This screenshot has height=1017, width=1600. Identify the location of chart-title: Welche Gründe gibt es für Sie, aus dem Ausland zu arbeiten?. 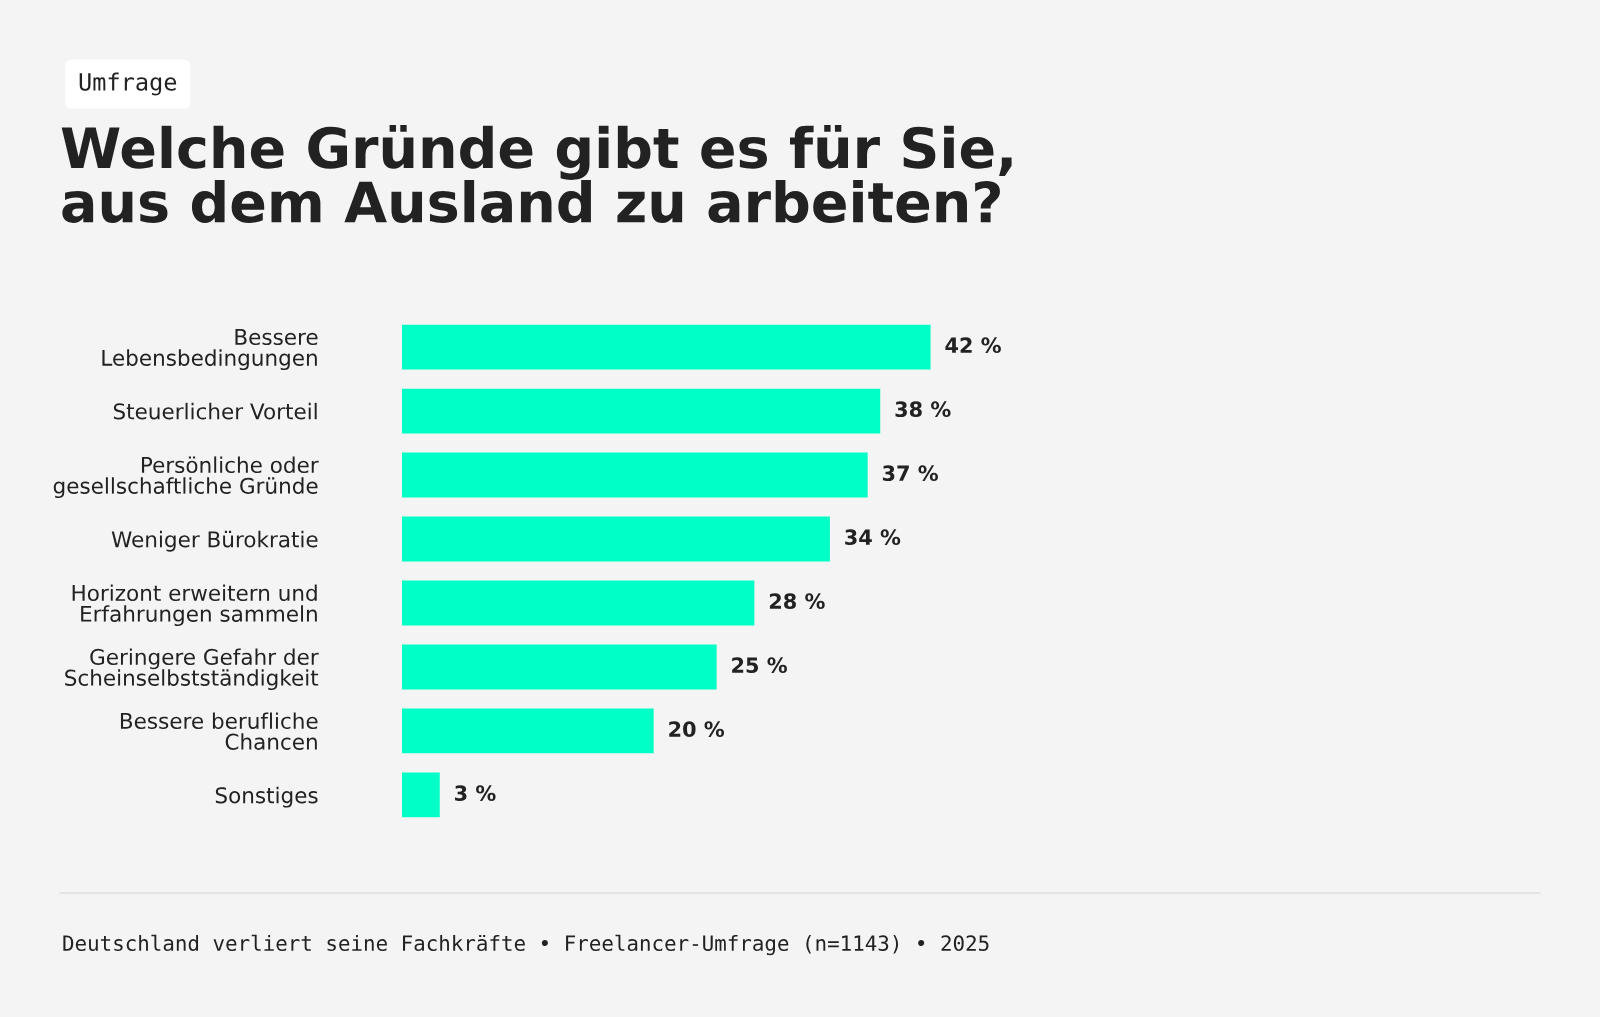
(536, 174).